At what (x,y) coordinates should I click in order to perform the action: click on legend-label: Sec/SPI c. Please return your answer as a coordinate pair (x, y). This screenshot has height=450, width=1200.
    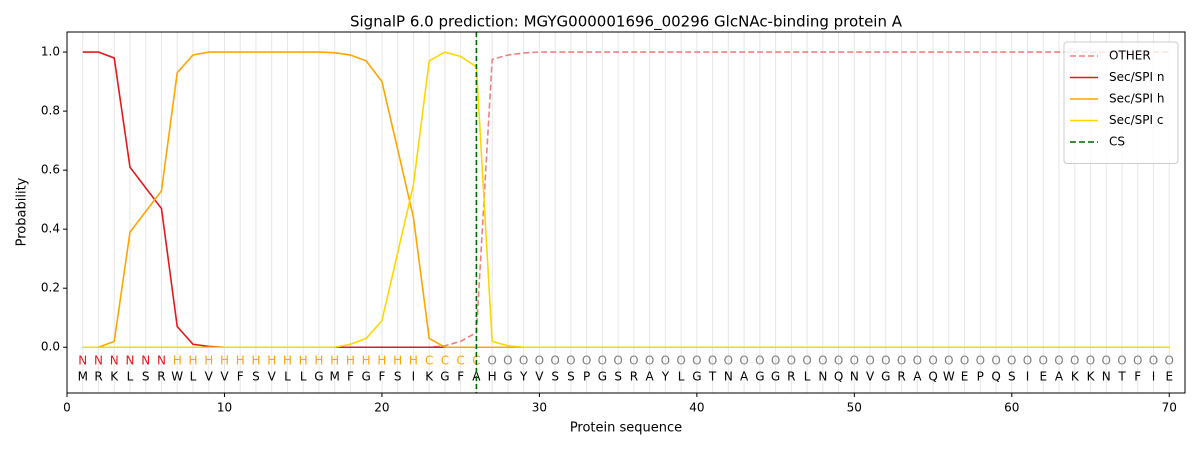
    Looking at the image, I should click on (1136, 120).